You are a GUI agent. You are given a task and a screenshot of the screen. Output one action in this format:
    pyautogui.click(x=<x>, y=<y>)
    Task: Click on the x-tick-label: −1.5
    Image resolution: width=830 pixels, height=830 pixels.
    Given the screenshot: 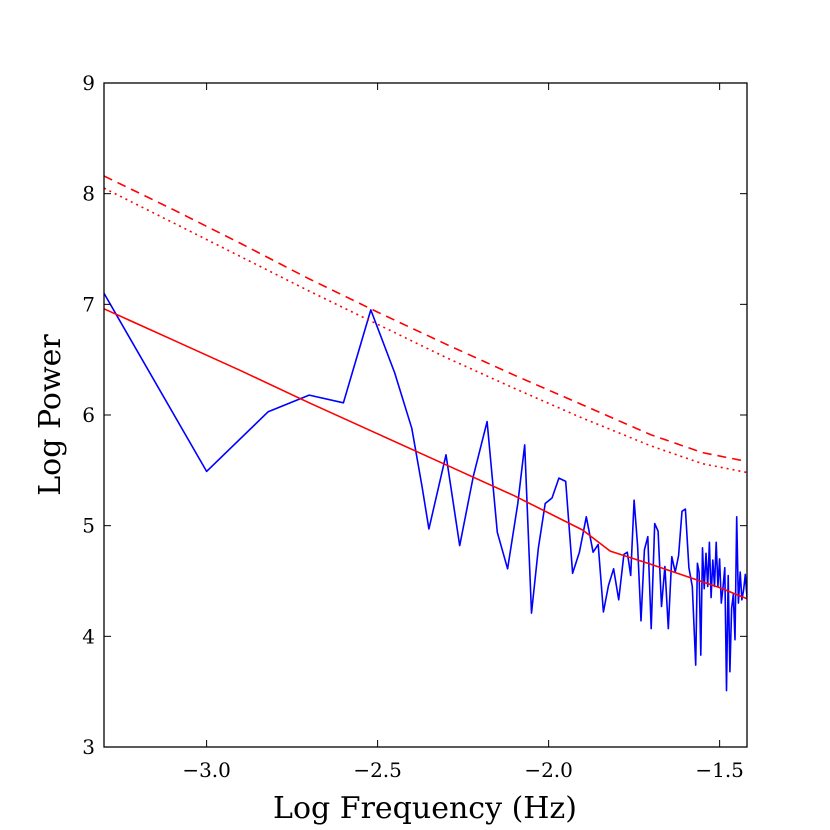 What is the action you would take?
    pyautogui.click(x=719, y=770)
    